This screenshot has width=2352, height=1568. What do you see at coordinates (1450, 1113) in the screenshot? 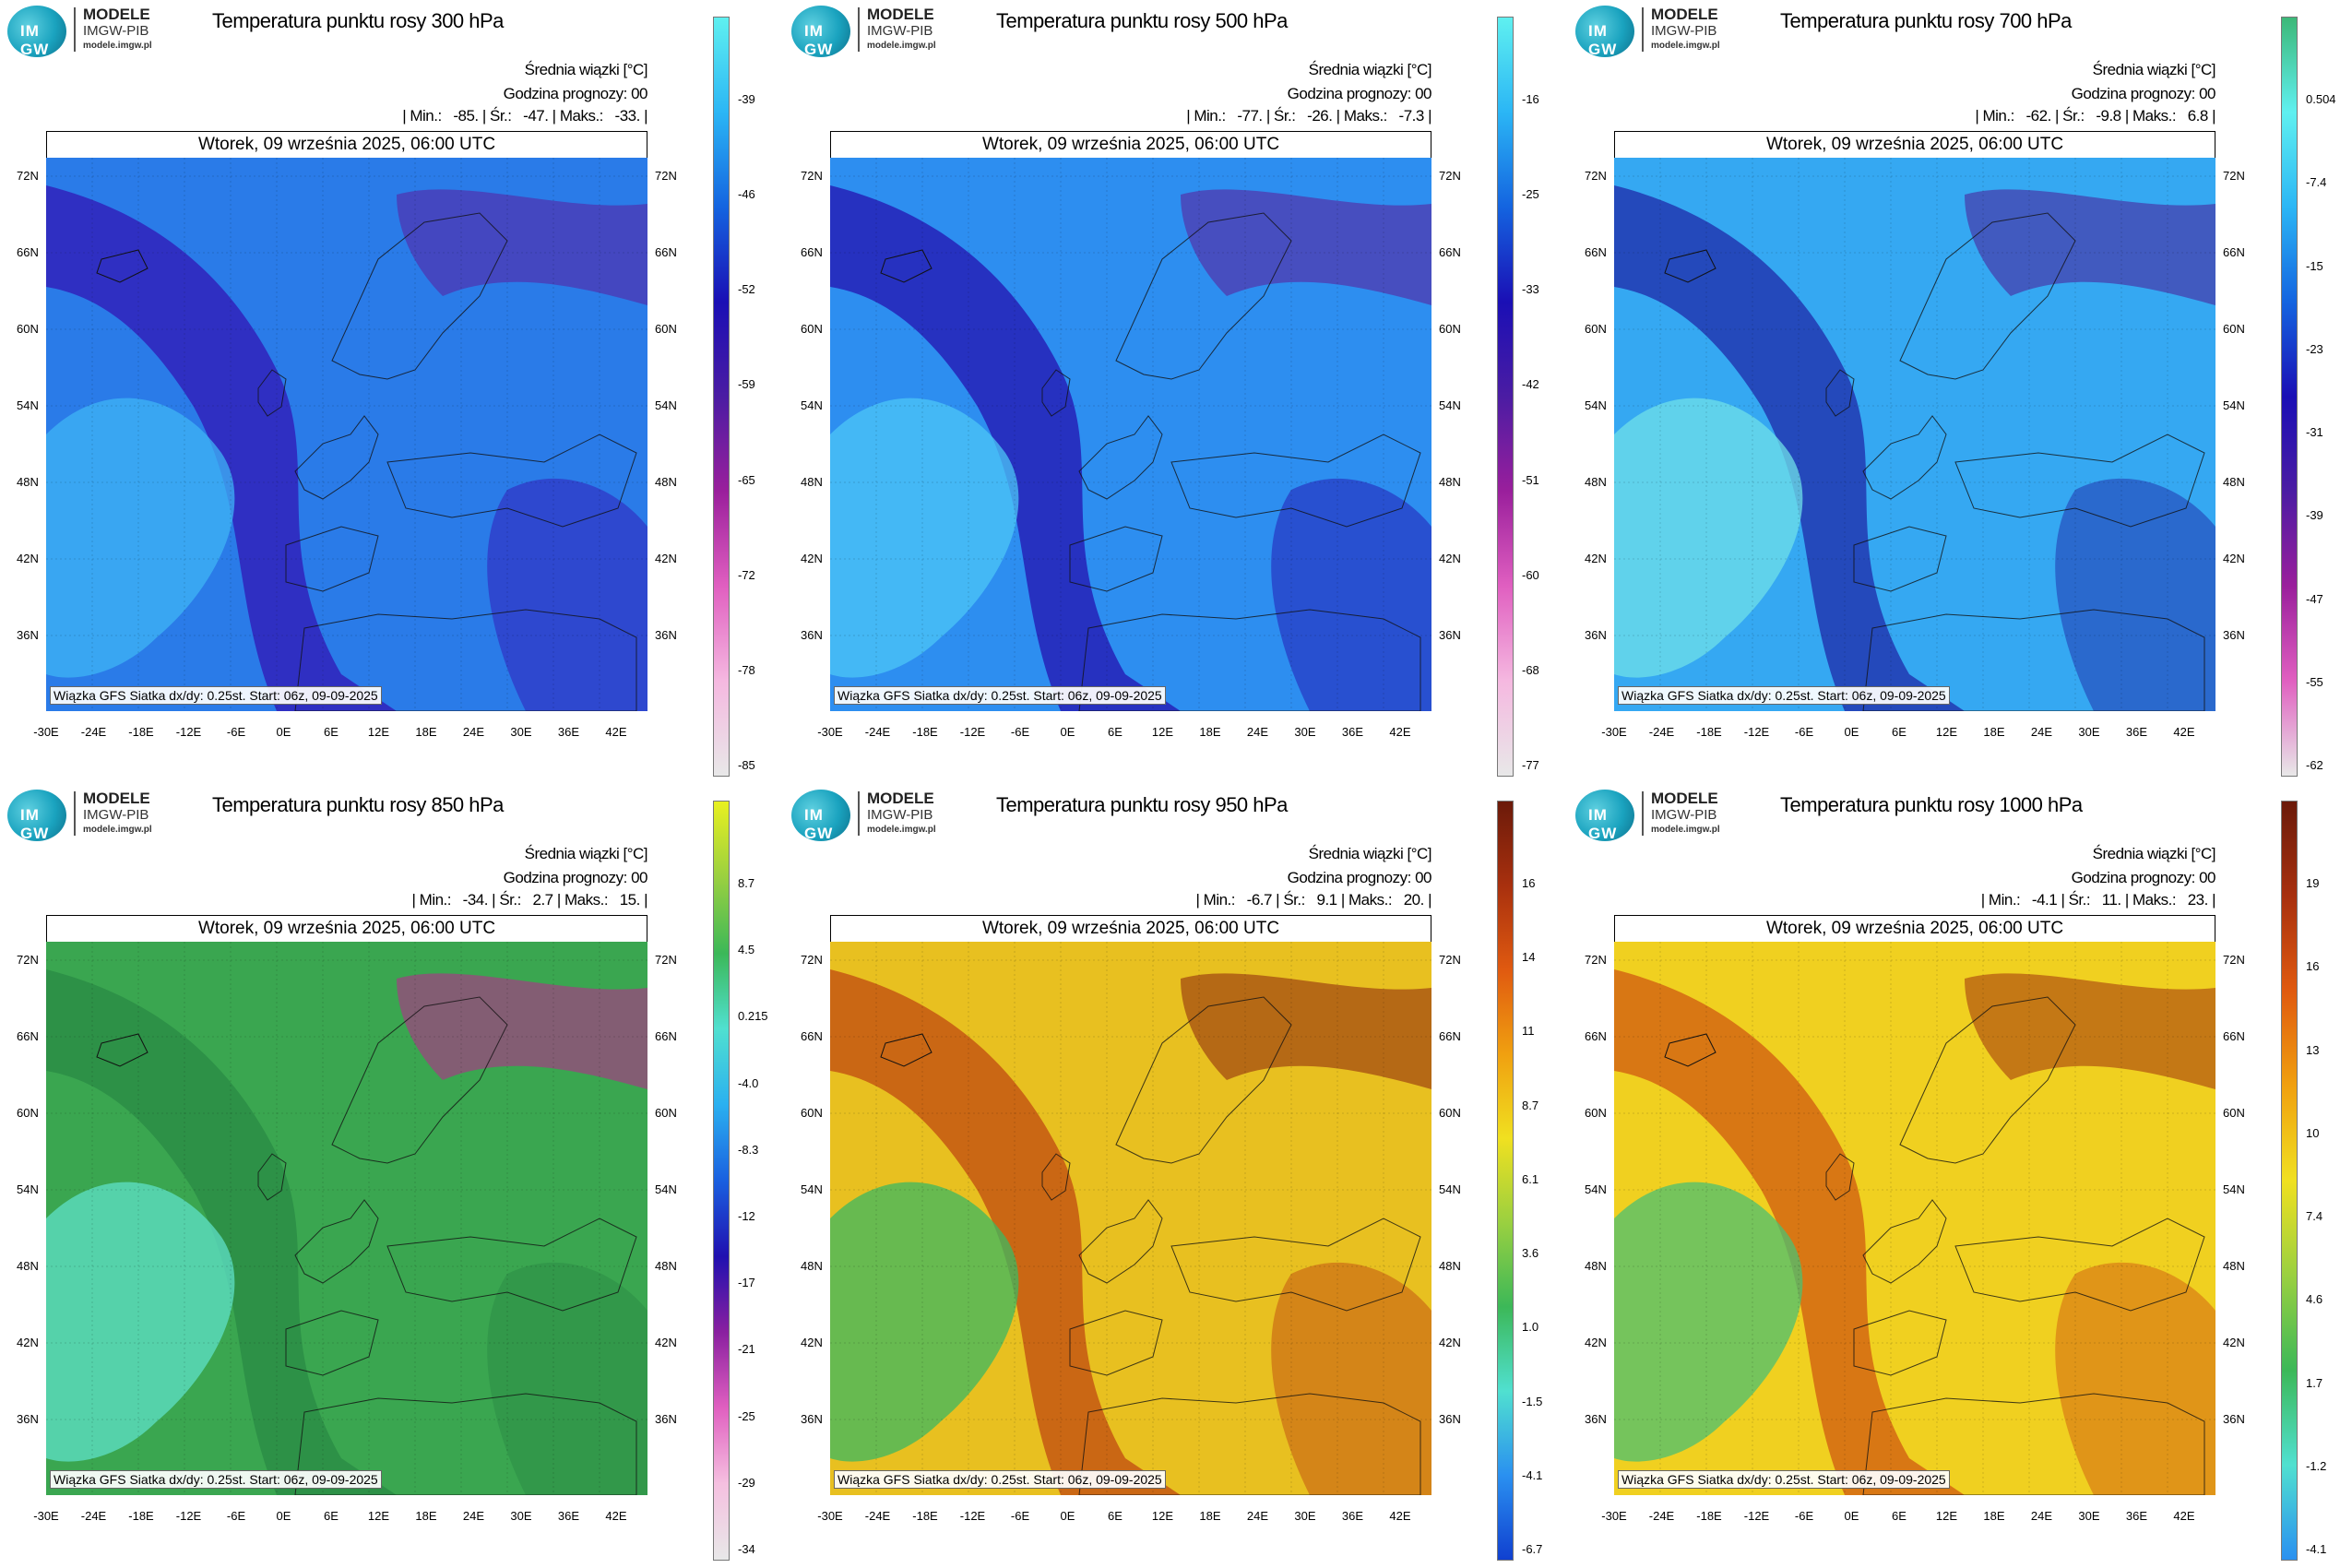
I see `lat-label-right: 60N` at bounding box center [1450, 1113].